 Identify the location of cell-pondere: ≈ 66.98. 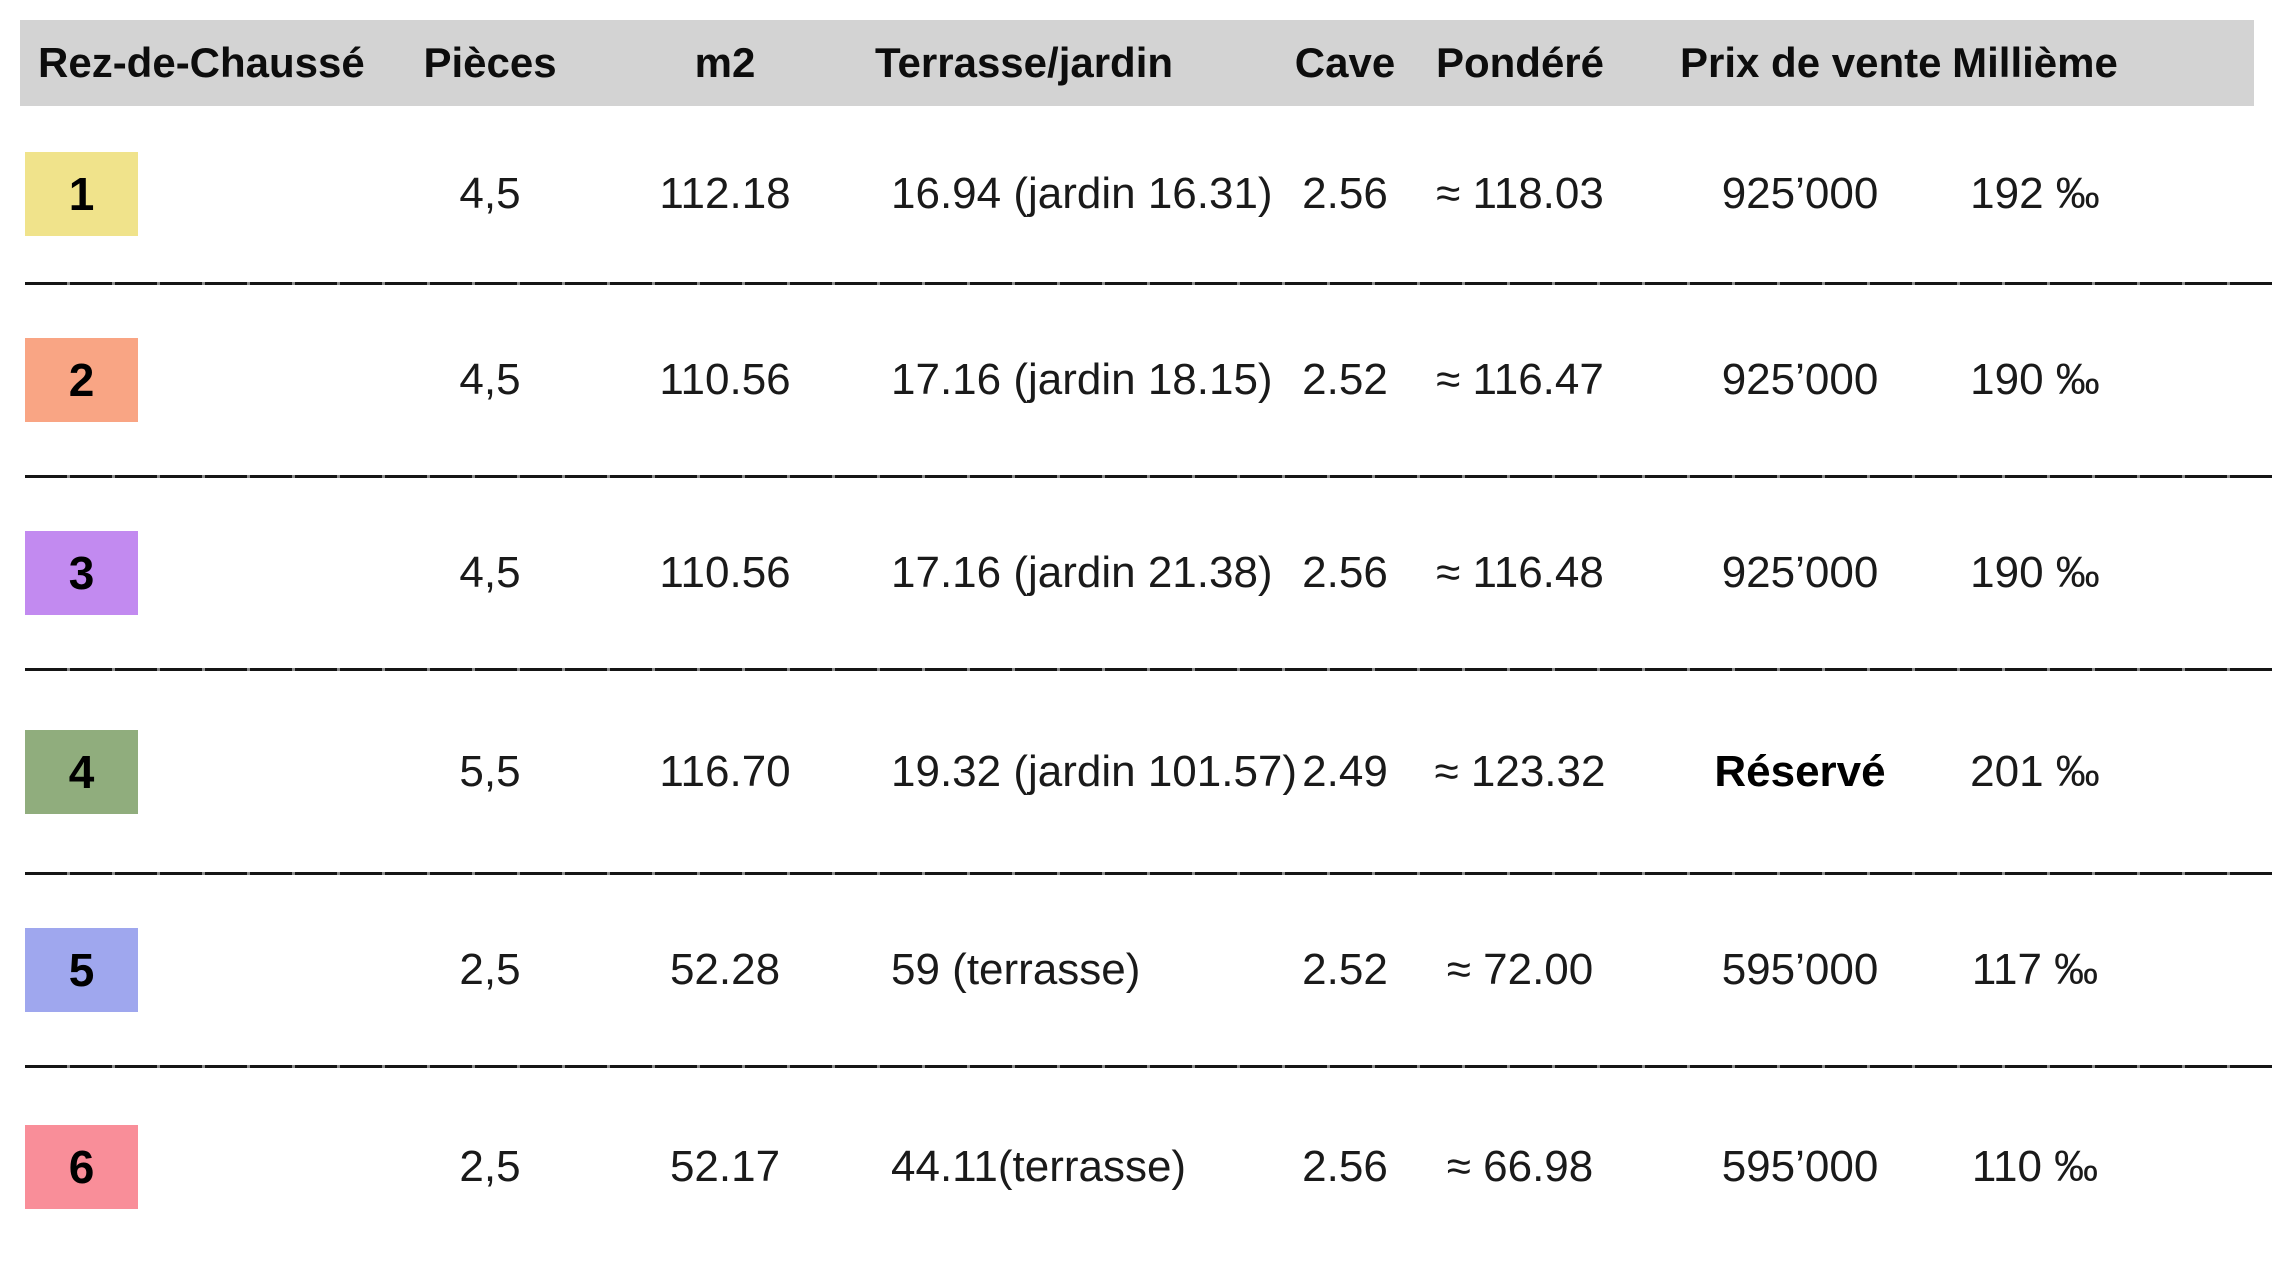
(1520, 1166).